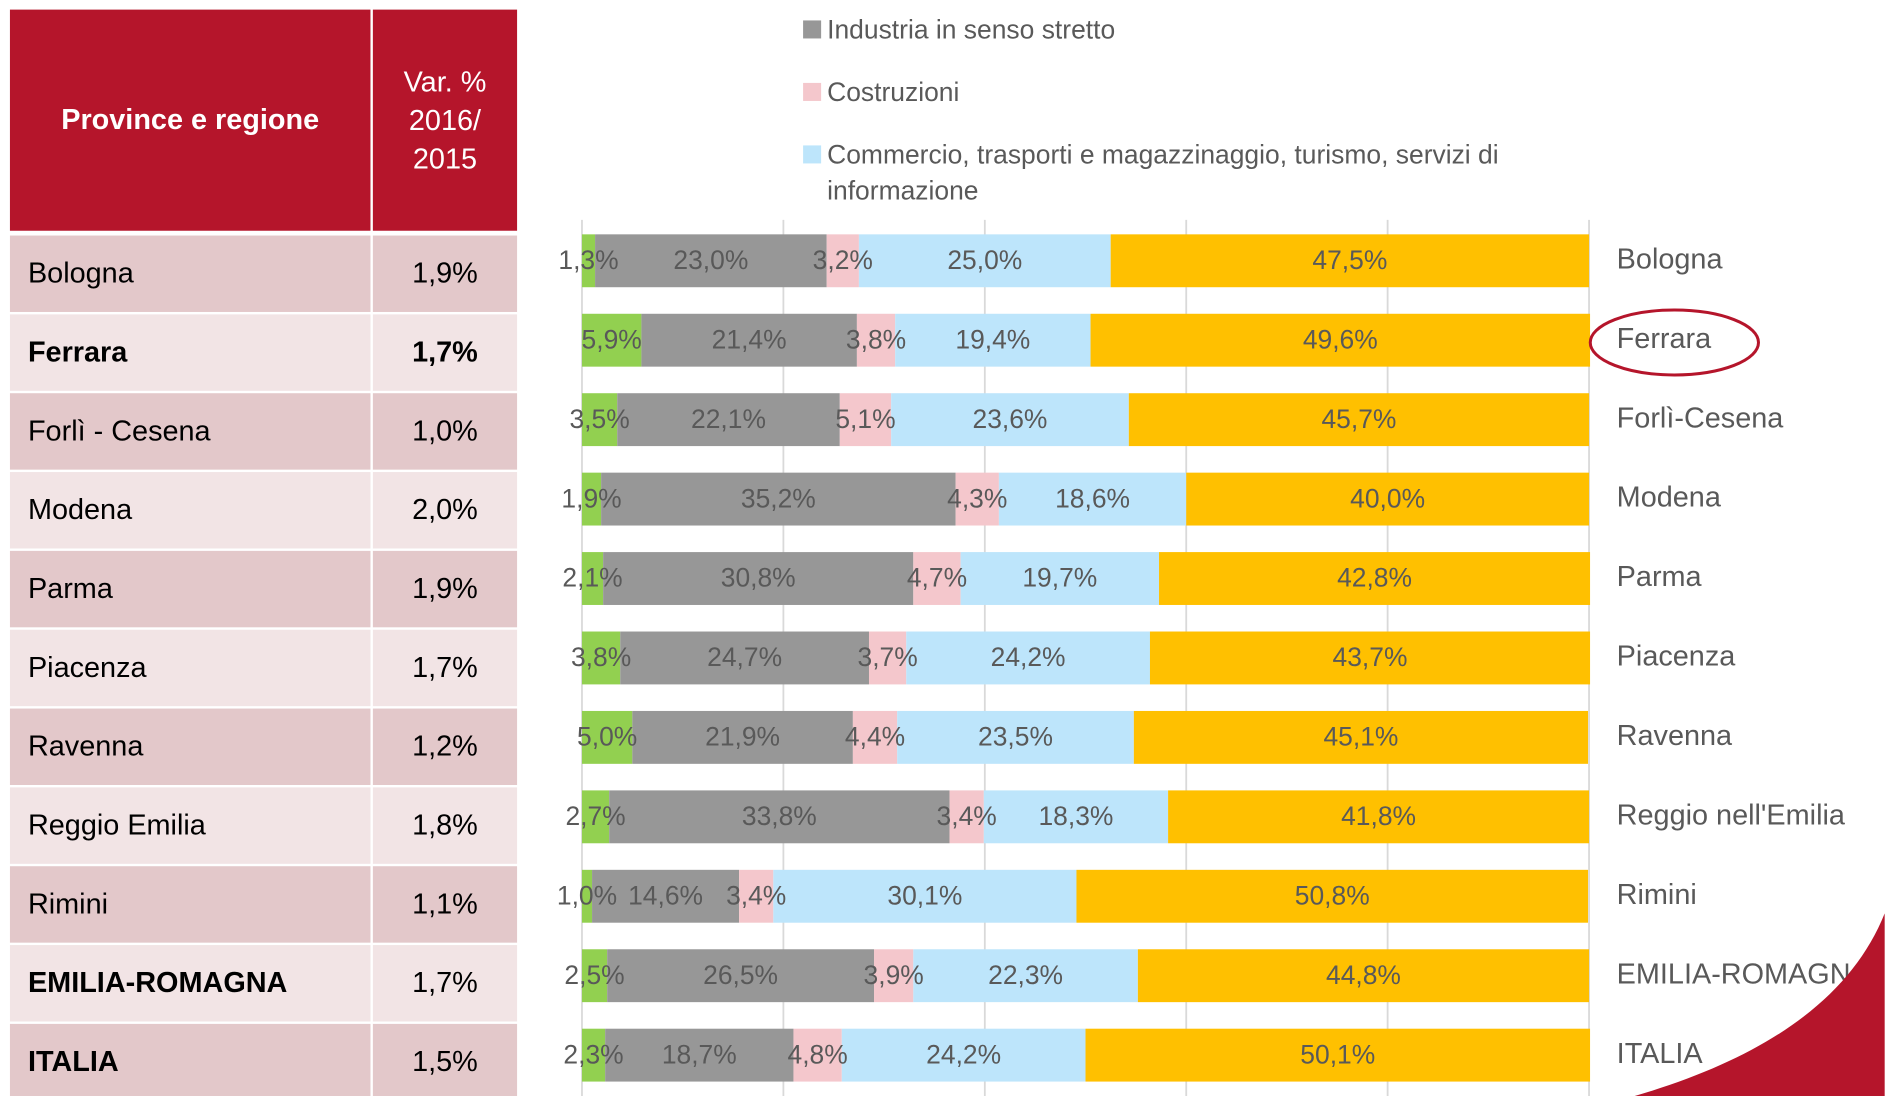 Image resolution: width=1885 pixels, height=1096 pixels. I want to click on data-label: 26,5%, so click(740, 975).